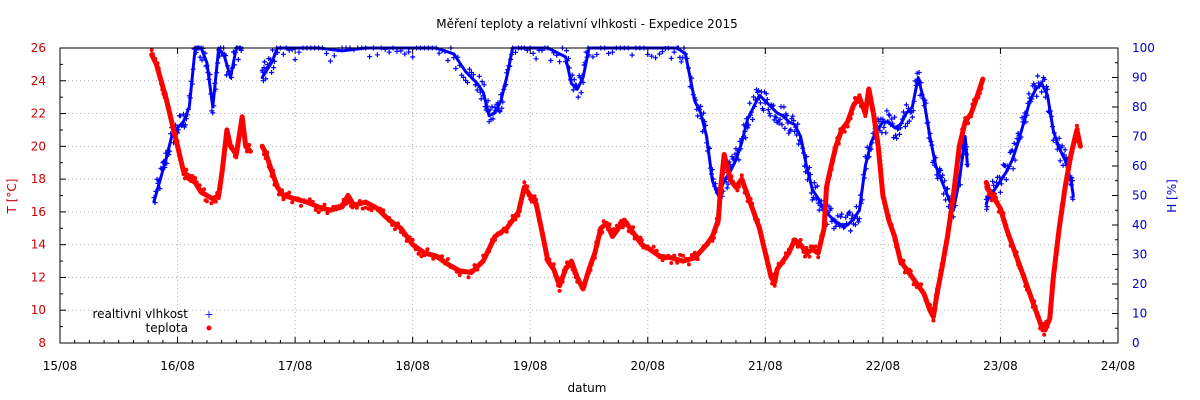 The image size is (1200, 400). I want to click on y-left-tick-label: 12, so click(38, 277).